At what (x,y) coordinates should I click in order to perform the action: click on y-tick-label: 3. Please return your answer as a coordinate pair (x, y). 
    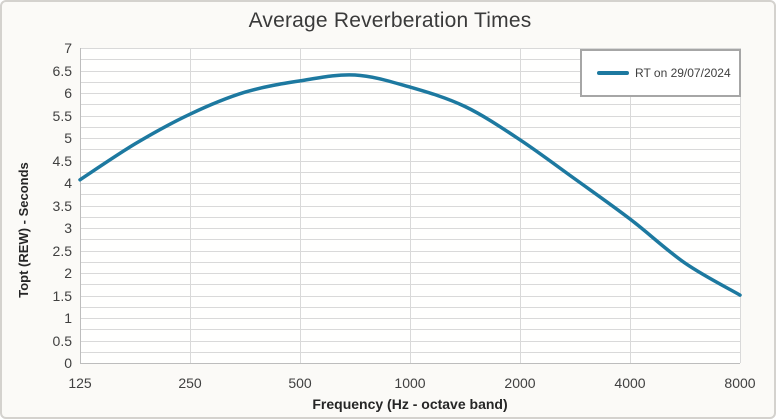
    Looking at the image, I should click on (68, 228).